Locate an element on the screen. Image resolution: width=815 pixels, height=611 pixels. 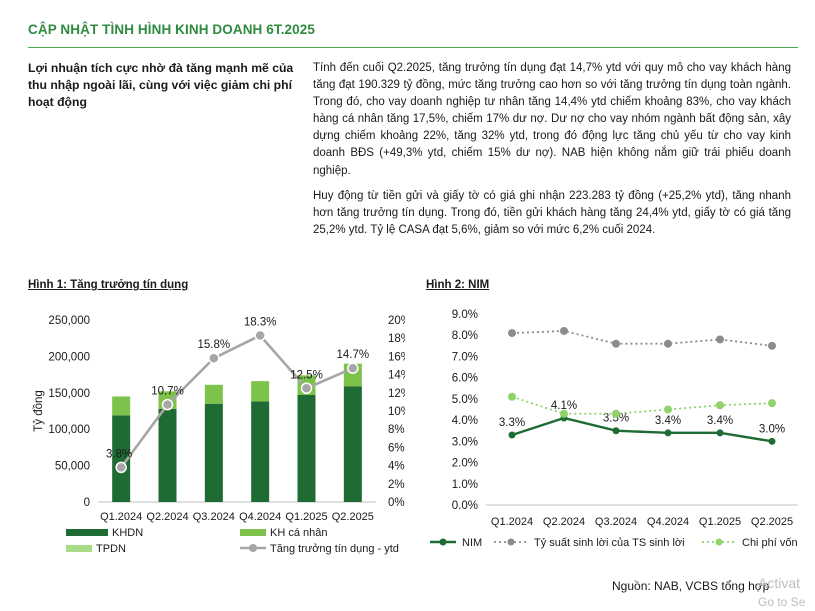
series-line-nim is located at coordinates (642, 429).